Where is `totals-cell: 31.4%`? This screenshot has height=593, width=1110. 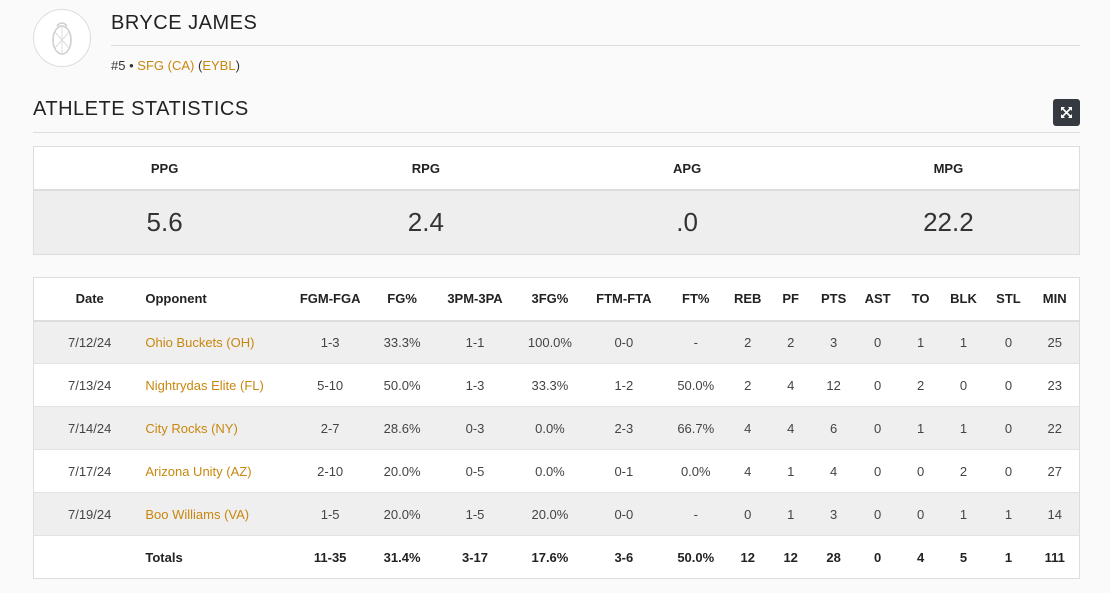
totals-cell: 31.4% is located at coordinates (402, 557).